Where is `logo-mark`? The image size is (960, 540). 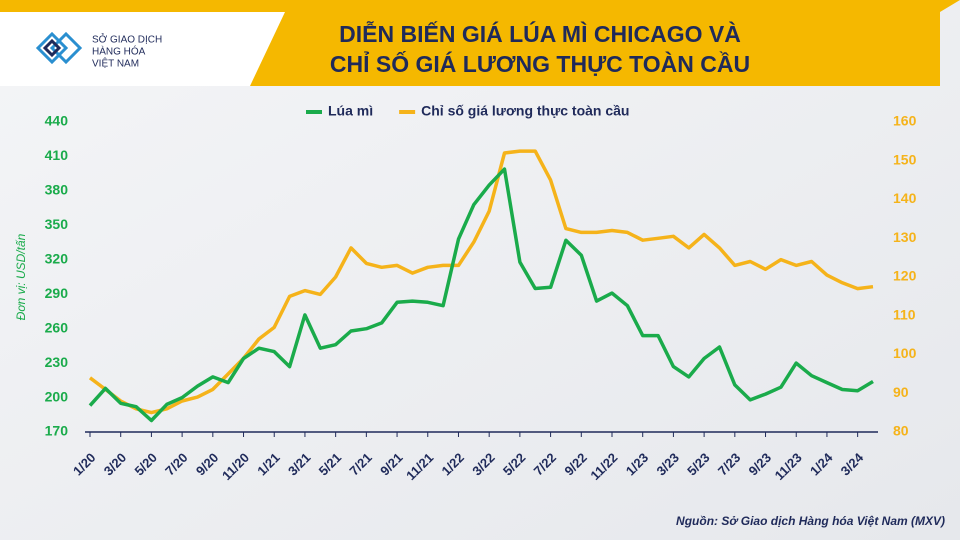
logo-mark is located at coordinates (59, 48).